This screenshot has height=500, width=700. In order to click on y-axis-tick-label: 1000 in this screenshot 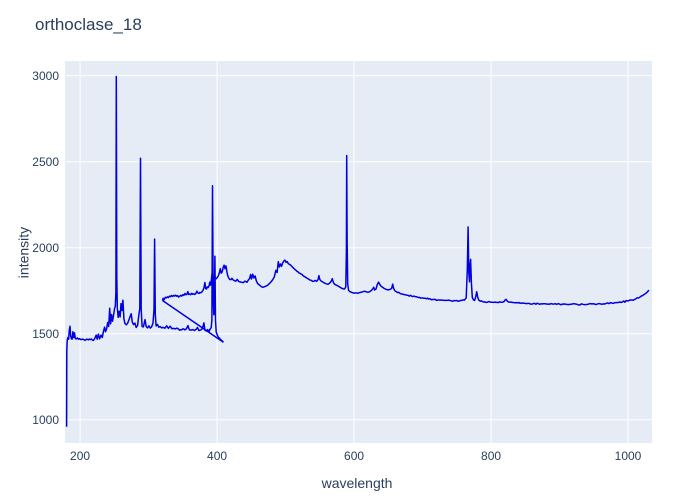, I will do `click(45, 419)`.